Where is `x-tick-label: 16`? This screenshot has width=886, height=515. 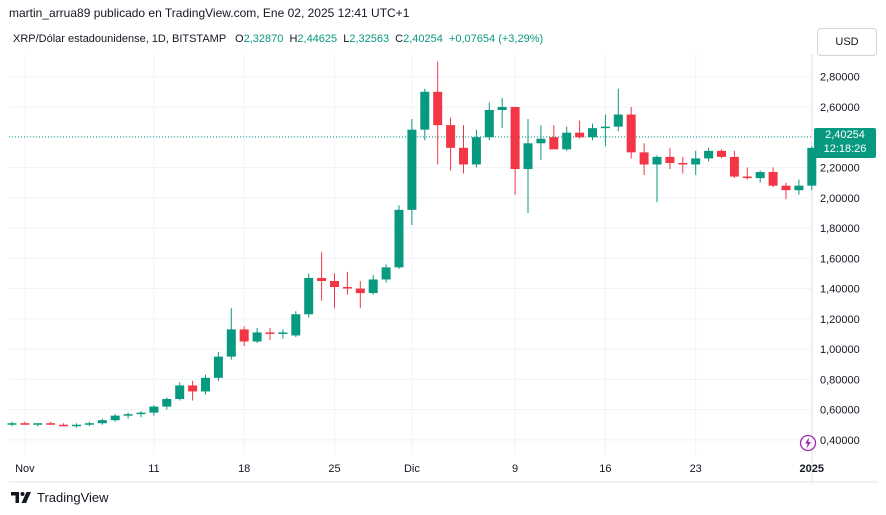
x-tick-label: 16 is located at coordinates (605, 469).